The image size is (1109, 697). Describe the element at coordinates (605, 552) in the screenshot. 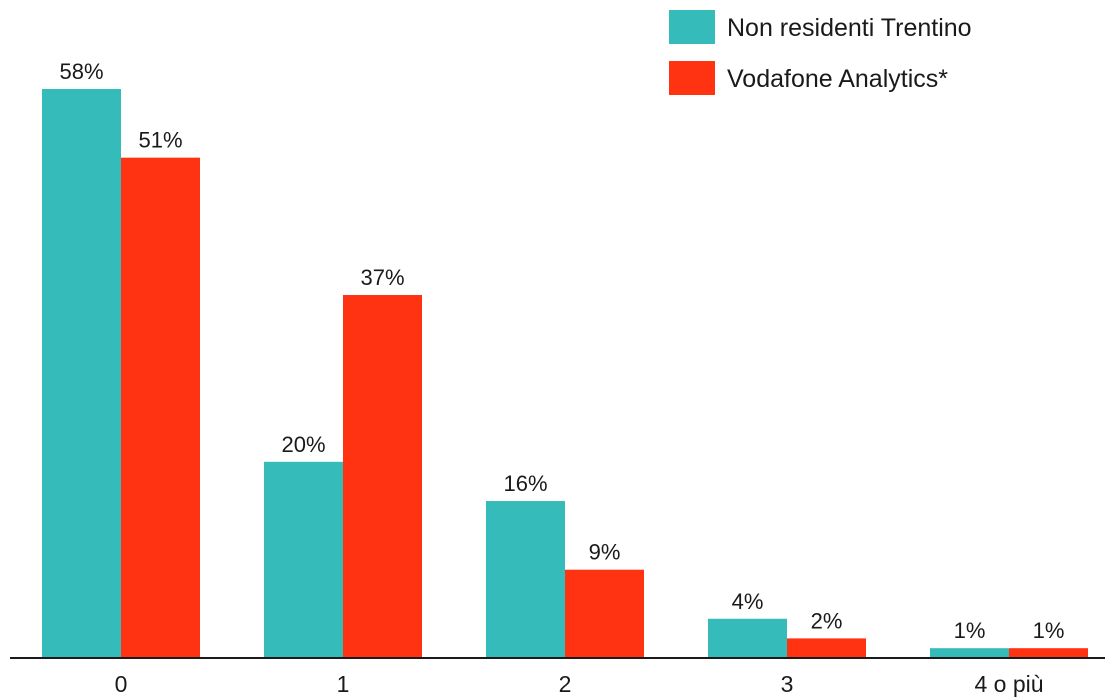

I see `data-label-vodafone-analytics-2: 9%` at that location.